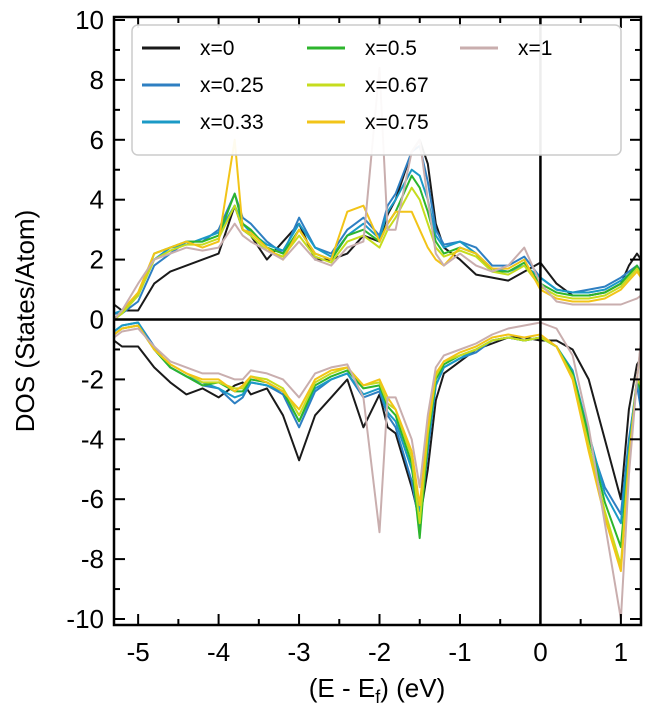 Image resolution: width=645 pixels, height=709 pixels. What do you see at coordinates (459, 652) in the screenshot?
I see `x-tick-label: -1` at bounding box center [459, 652].